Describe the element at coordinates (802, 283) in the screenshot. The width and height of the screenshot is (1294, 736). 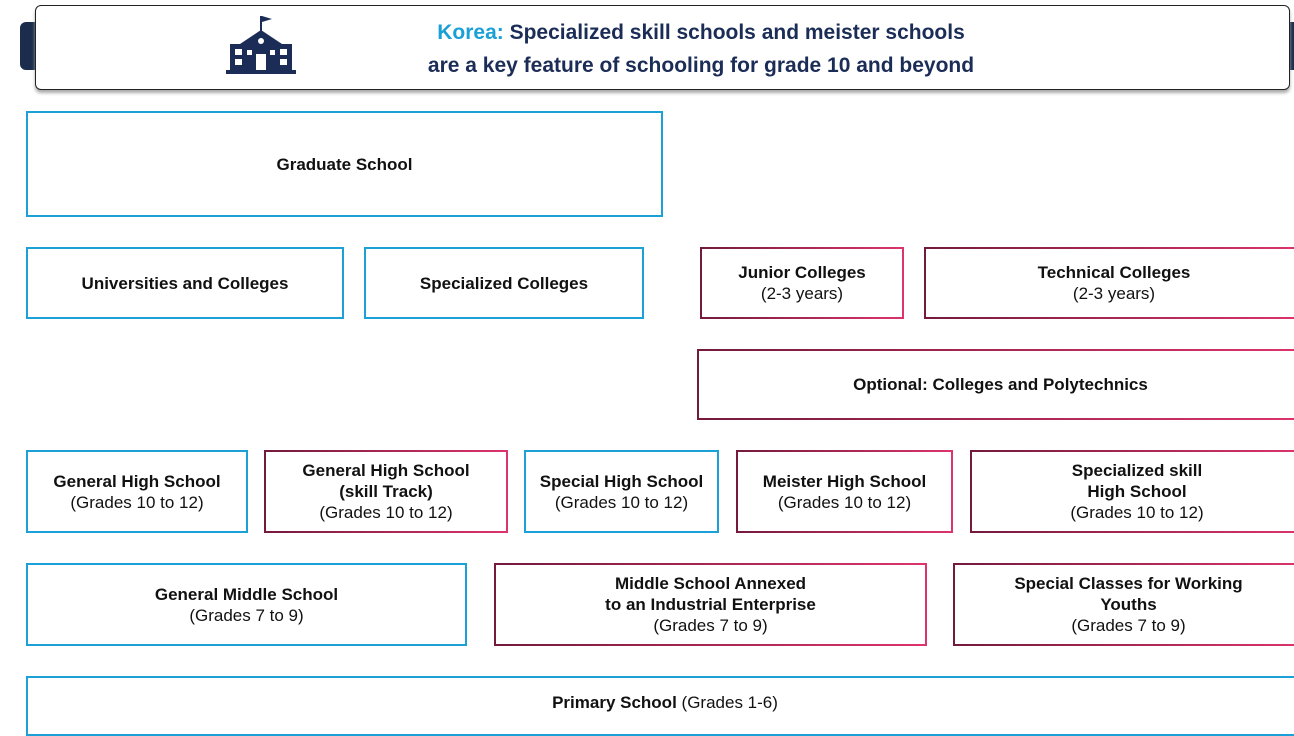
I see `node-box: Junior Colleges (2-3 years)` at that location.